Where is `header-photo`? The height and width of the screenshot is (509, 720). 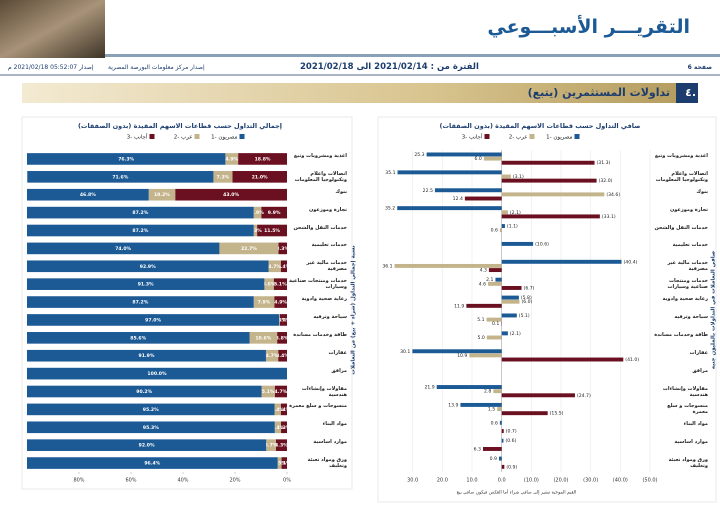
header-photo is located at coordinates (52, 29).